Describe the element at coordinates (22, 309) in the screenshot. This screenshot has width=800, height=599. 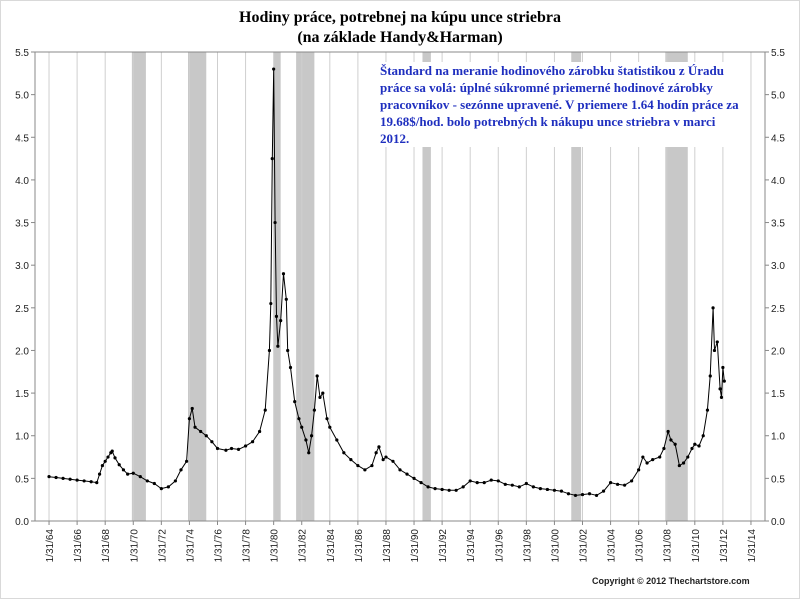
I see `y-tick-label-left: 2.5` at that location.